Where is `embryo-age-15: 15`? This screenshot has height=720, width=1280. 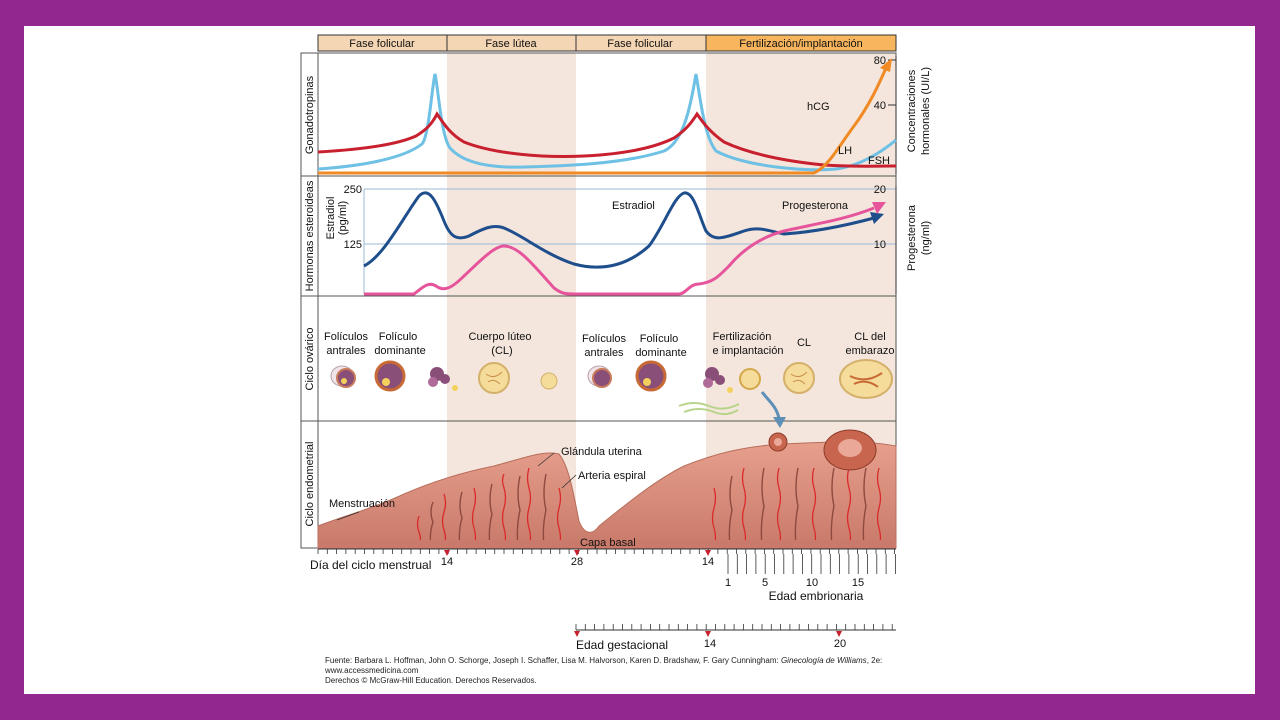
embryo-age-15: 15 is located at coordinates (858, 583).